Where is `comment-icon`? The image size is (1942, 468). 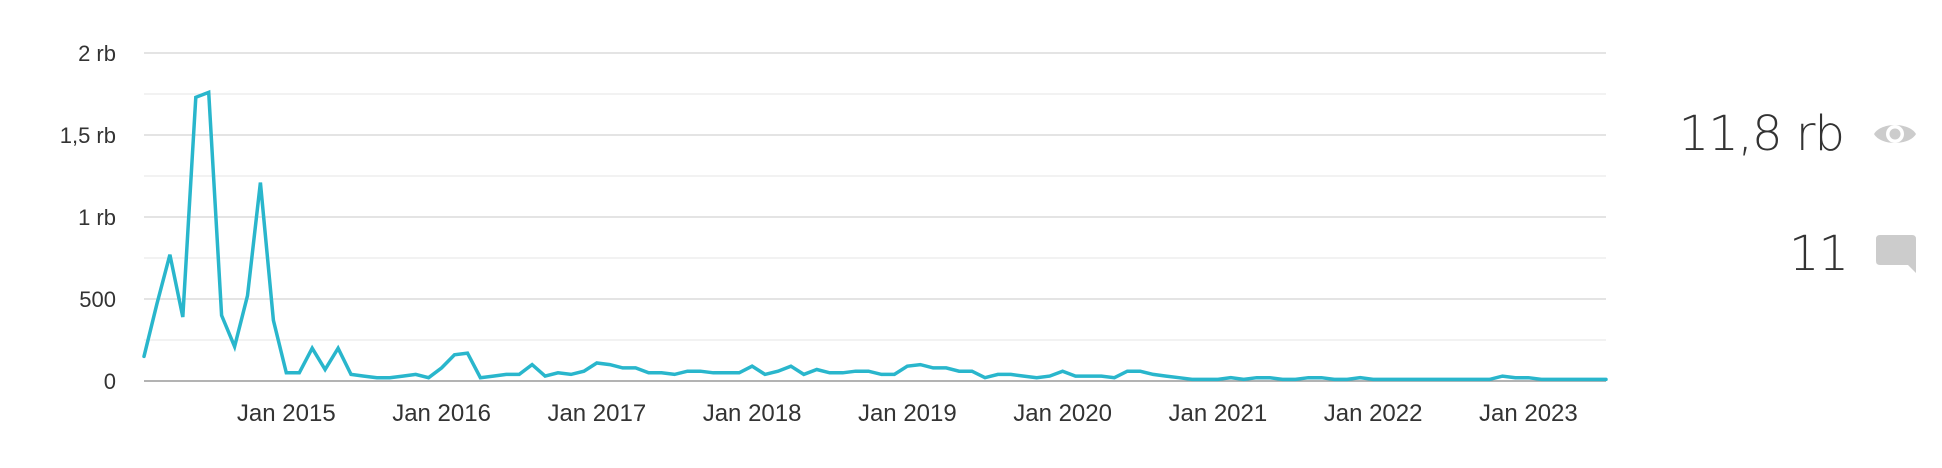 comment-icon is located at coordinates (1897, 254).